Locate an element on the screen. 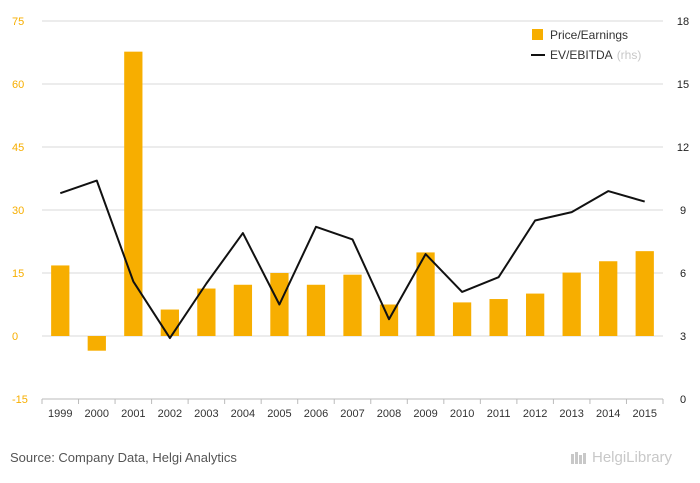 The width and height of the screenshot is (700, 483). right-tick-label: 12 is located at coordinates (683, 148).